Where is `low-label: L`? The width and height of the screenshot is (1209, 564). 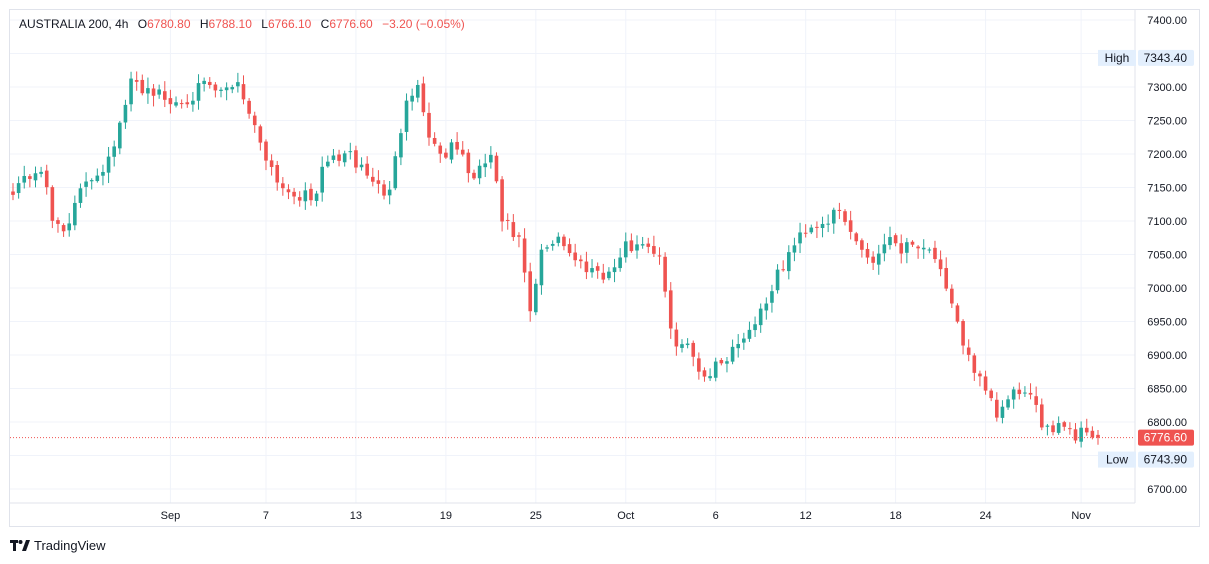 low-label: L is located at coordinates (264, 24).